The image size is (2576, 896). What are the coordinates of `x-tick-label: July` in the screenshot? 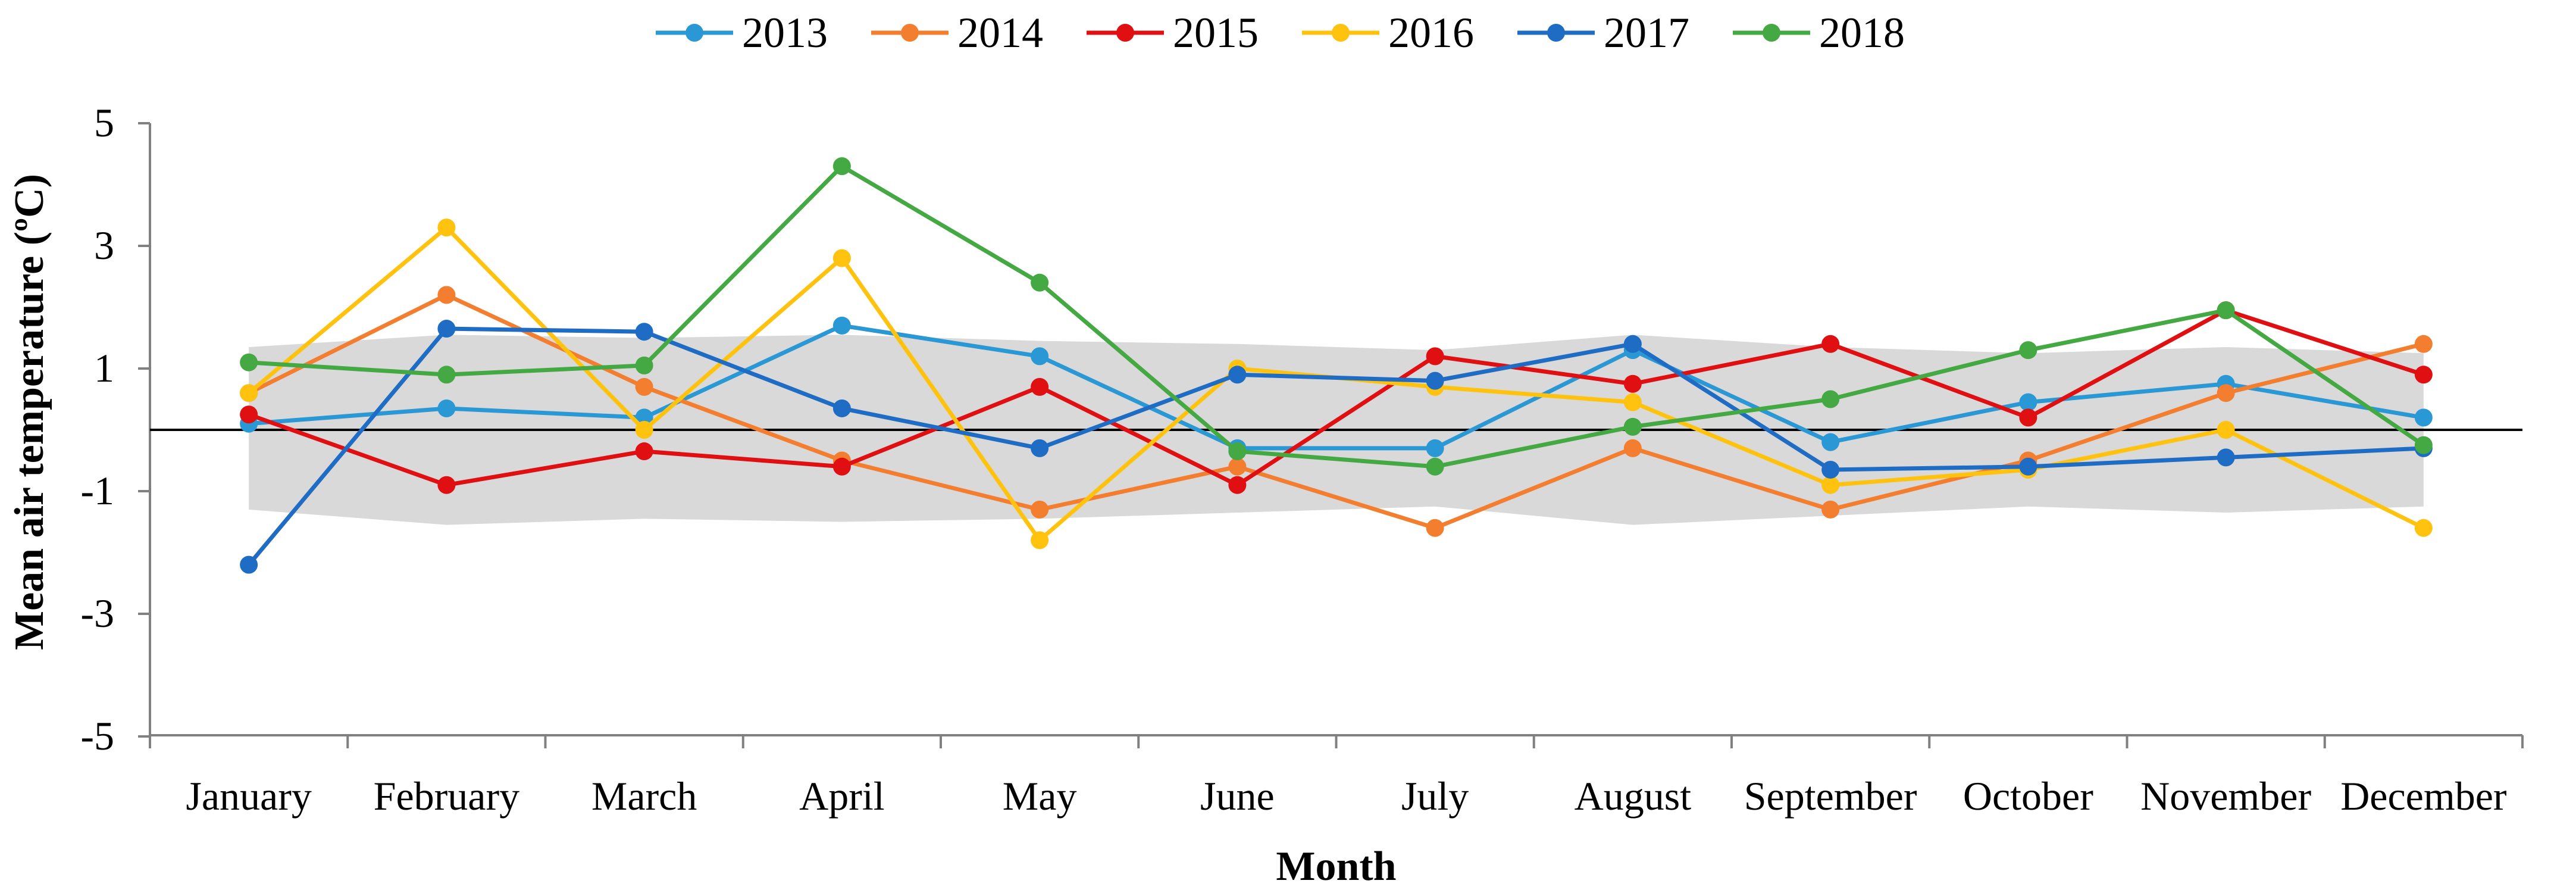 It's located at (1435, 796).